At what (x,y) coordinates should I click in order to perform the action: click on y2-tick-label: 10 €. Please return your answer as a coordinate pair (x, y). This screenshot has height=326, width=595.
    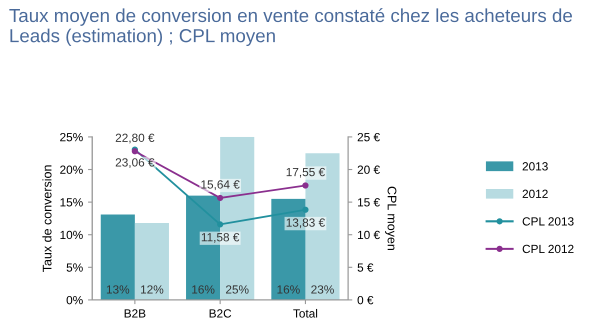
    Looking at the image, I should click on (369, 235).